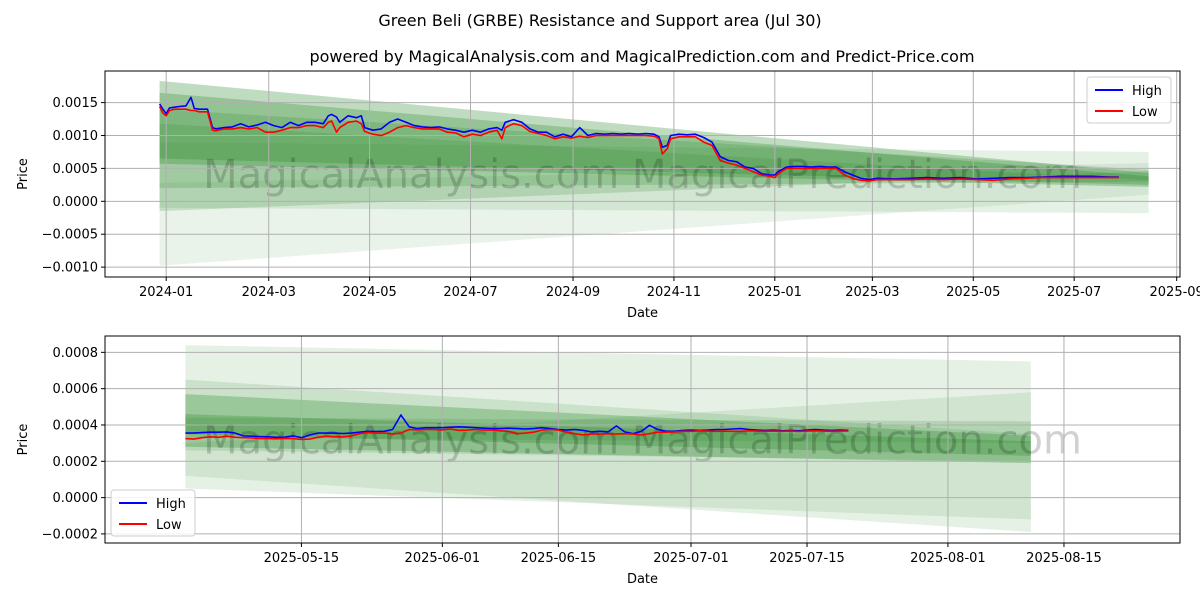 The height and width of the screenshot is (600, 1200). Describe the element at coordinates (674, 292) in the screenshot. I see `x-tick-label: 2024-11` at that location.